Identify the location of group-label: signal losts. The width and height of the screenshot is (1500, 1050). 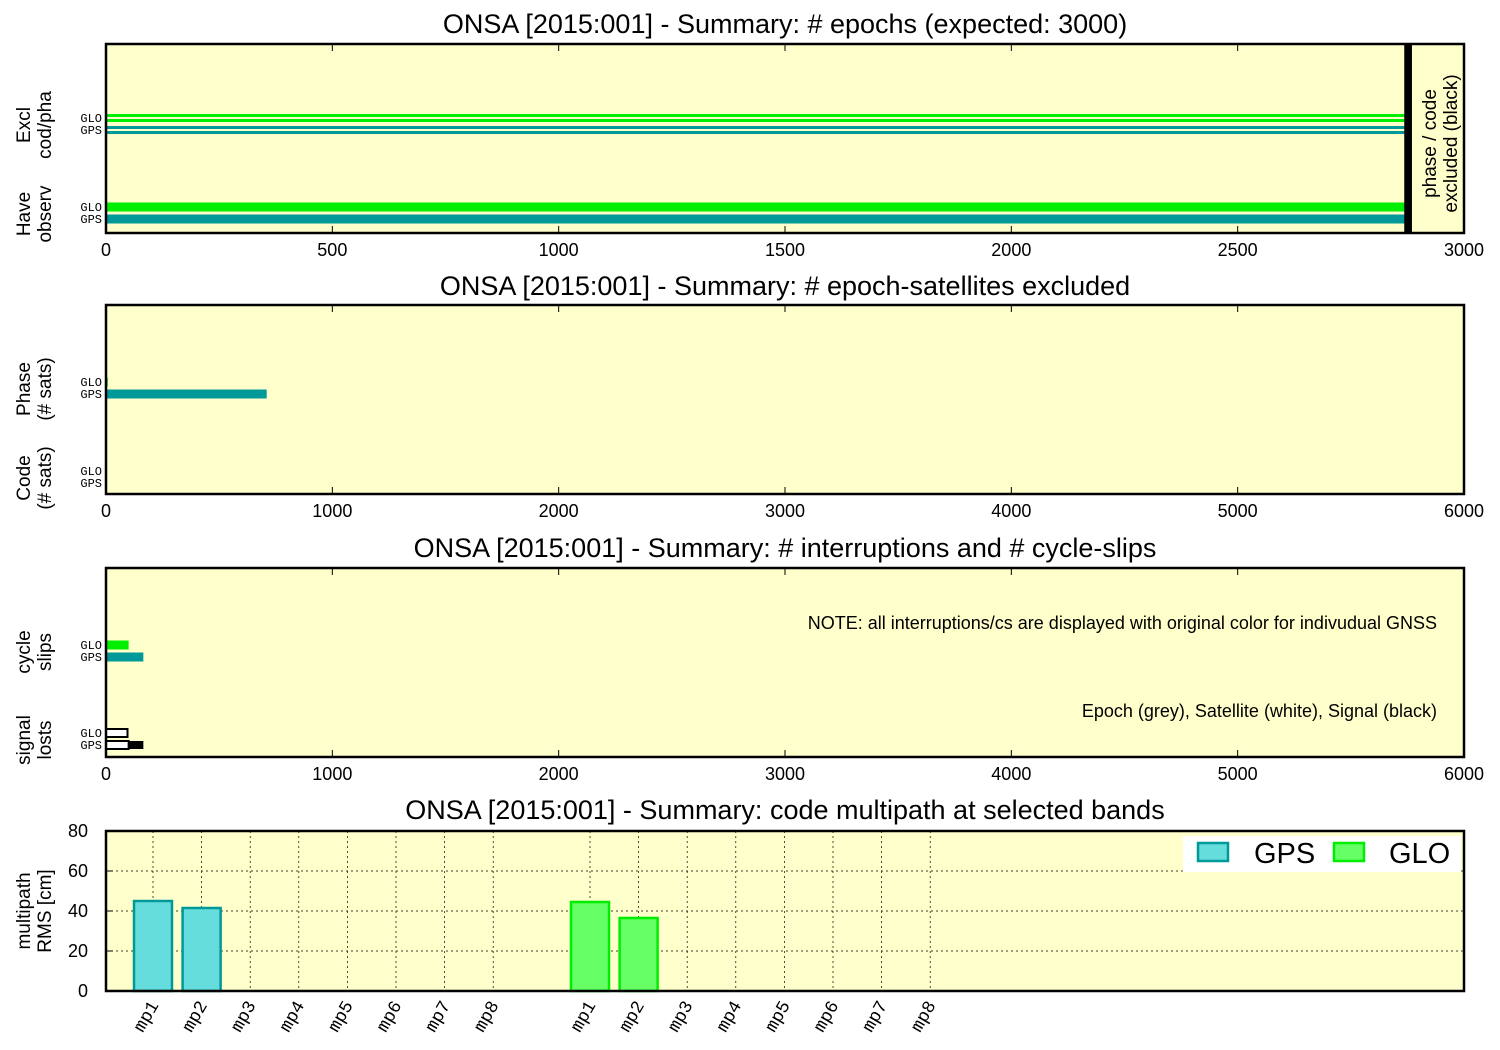
(35, 740).